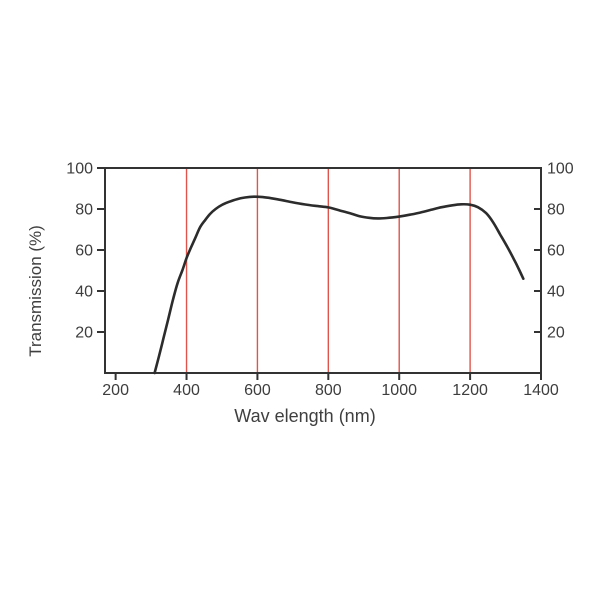 The height and width of the screenshot is (600, 600). Describe the element at coordinates (305, 416) in the screenshot. I see `x-axis-title: Wav elength (nm)` at that location.